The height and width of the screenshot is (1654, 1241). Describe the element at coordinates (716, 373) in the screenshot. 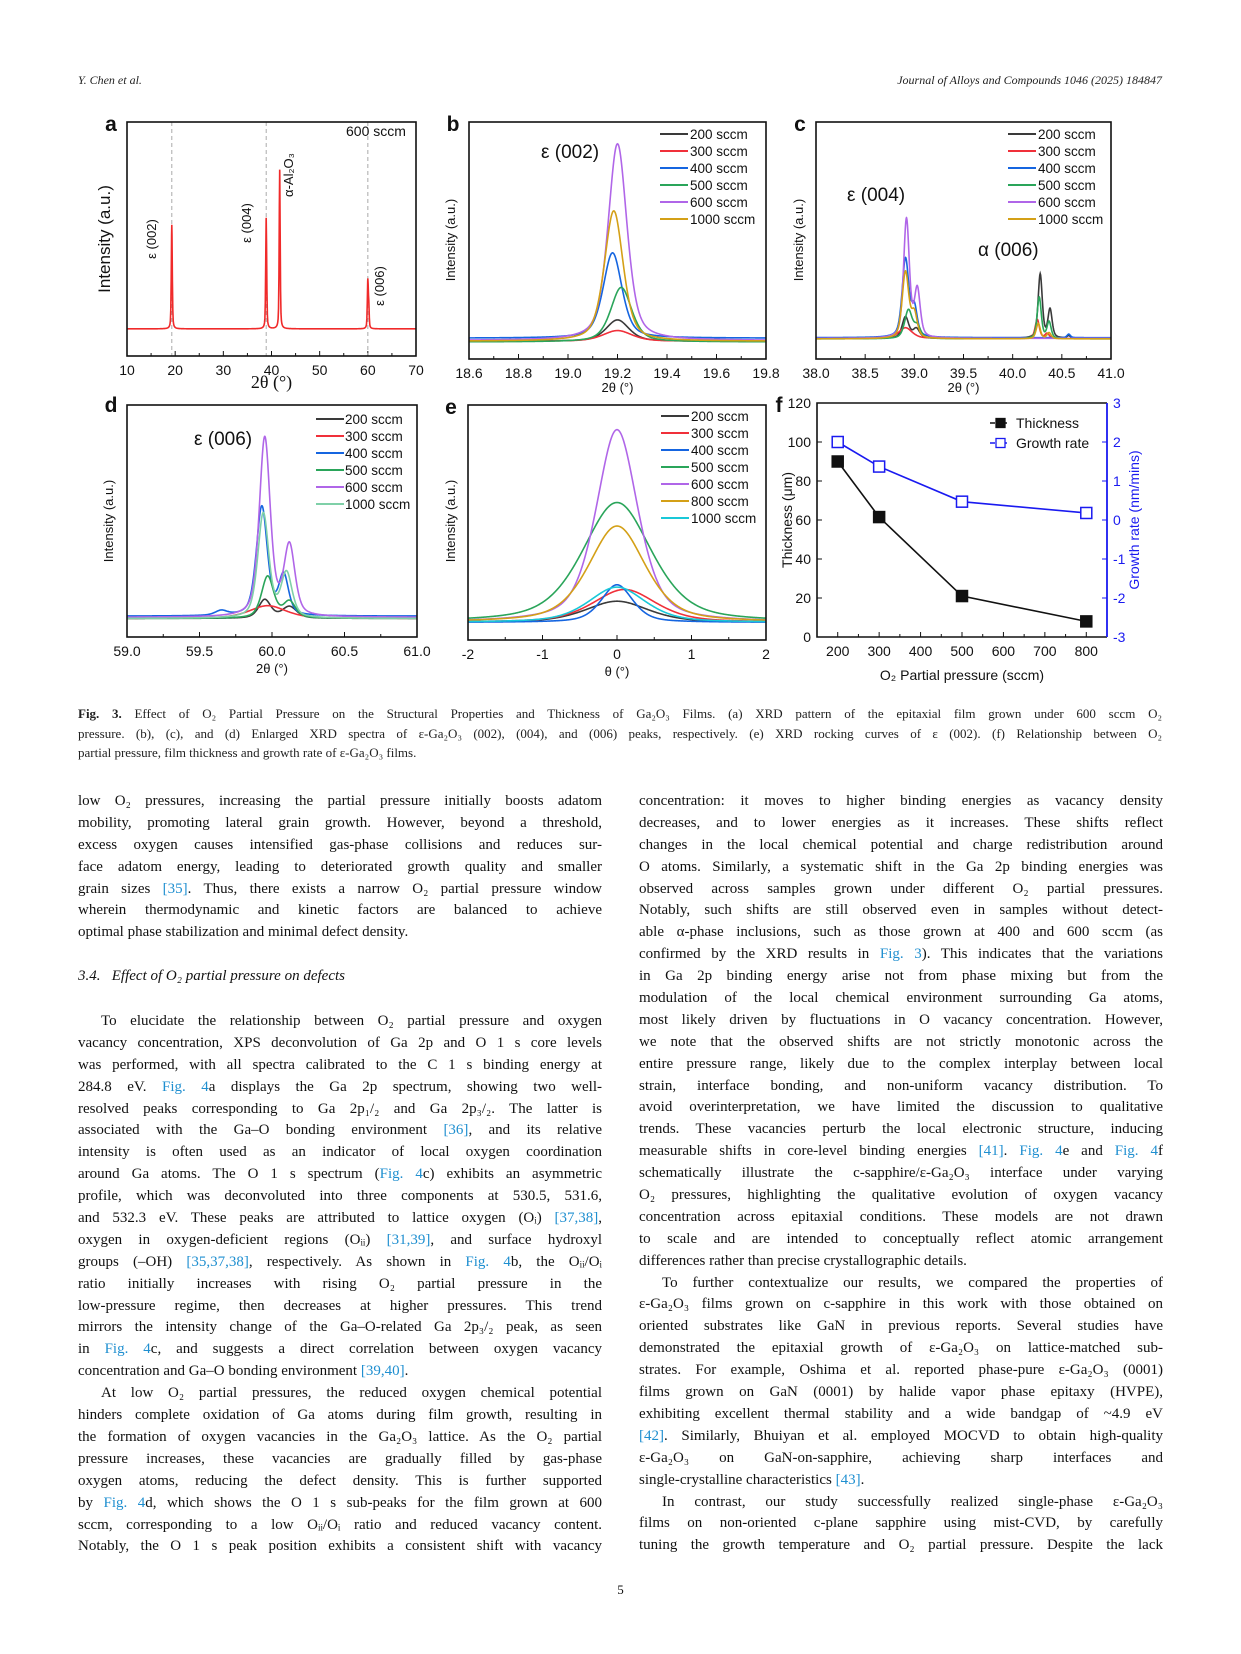

I see `x-tick-label: 19.6` at that location.